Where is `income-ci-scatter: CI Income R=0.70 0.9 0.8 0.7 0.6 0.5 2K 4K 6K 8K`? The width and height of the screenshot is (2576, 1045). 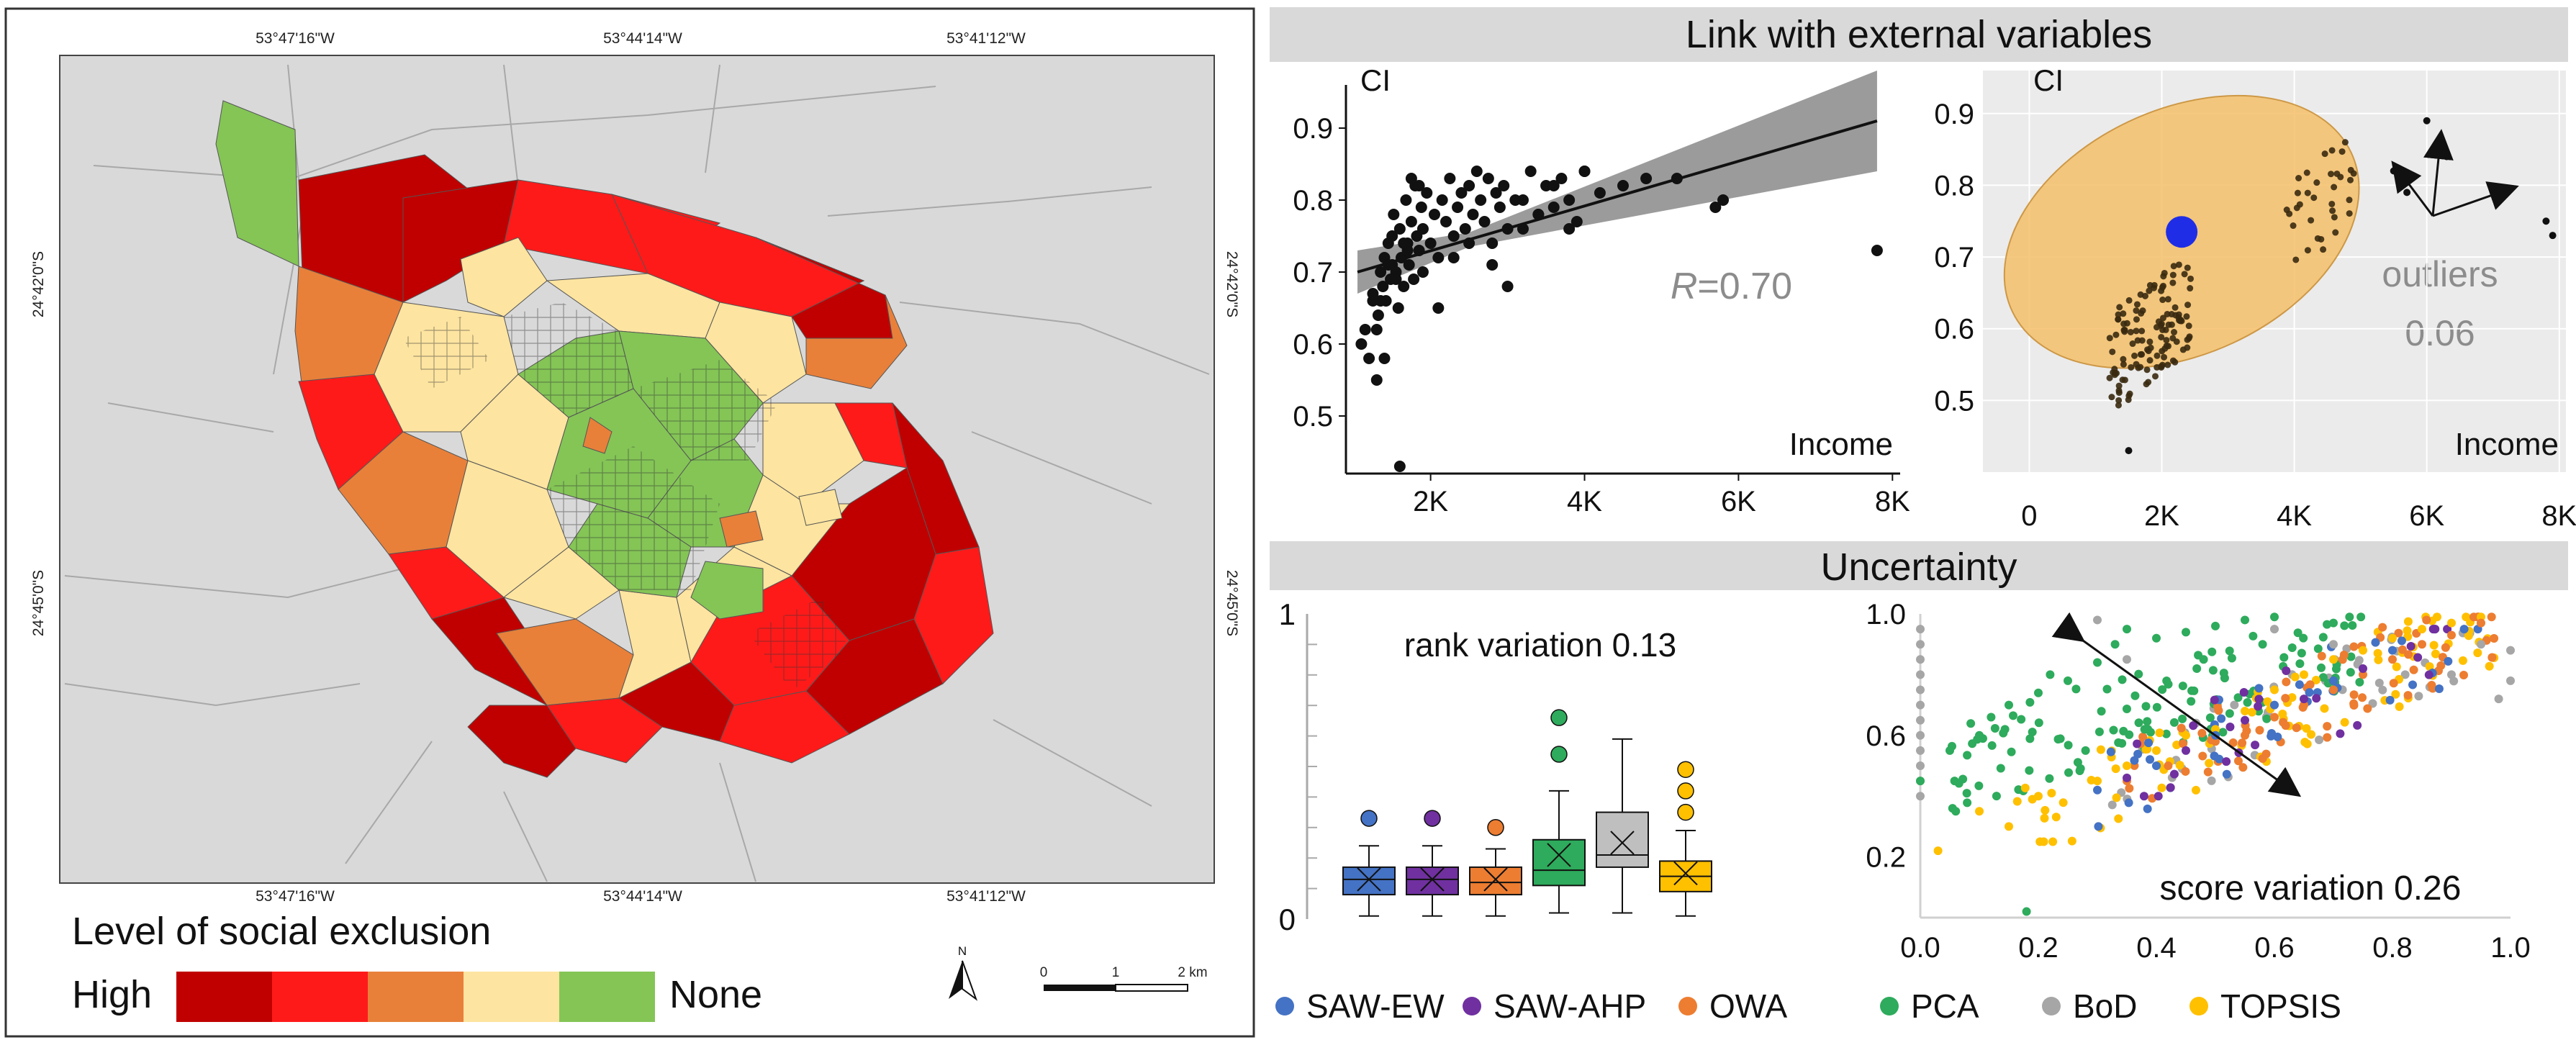 income-ci-scatter: CI Income R=0.70 0.9 0.8 0.7 0.6 0.5 2K 4K 6K 8K is located at coordinates (1601, 290).